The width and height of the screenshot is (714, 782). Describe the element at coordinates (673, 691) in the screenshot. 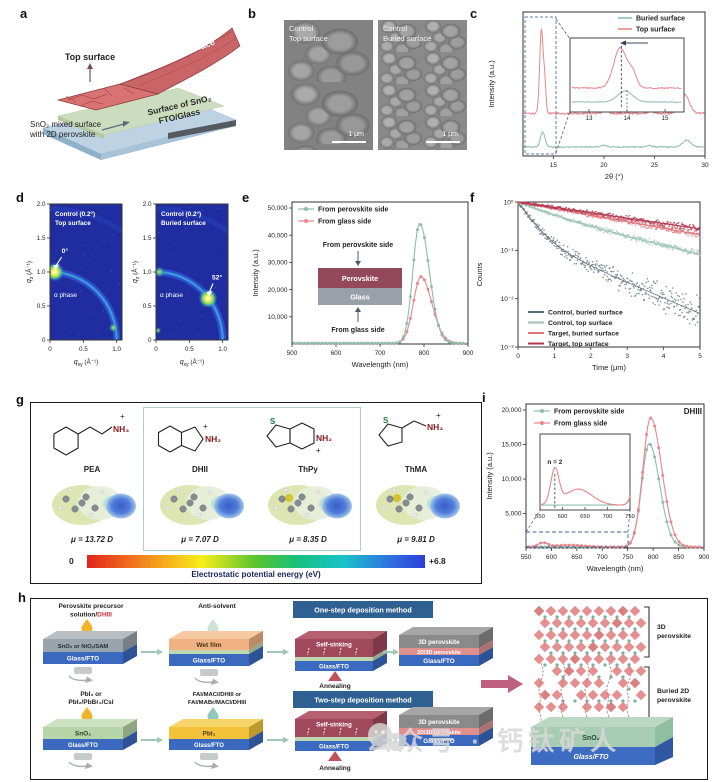

I see `lattice-2d-label-1: Buried 2D` at that location.